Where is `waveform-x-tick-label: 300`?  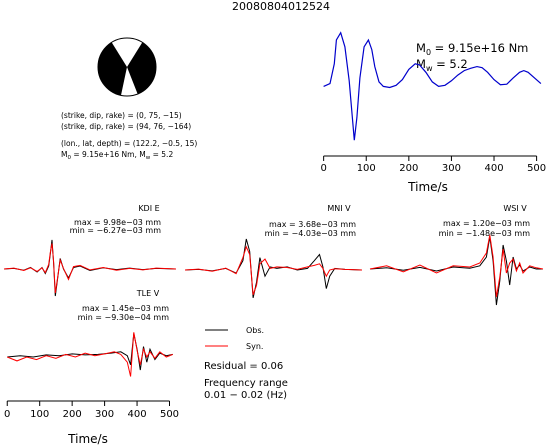
waveform-x-tick-label: 300 is located at coordinates (104, 414).